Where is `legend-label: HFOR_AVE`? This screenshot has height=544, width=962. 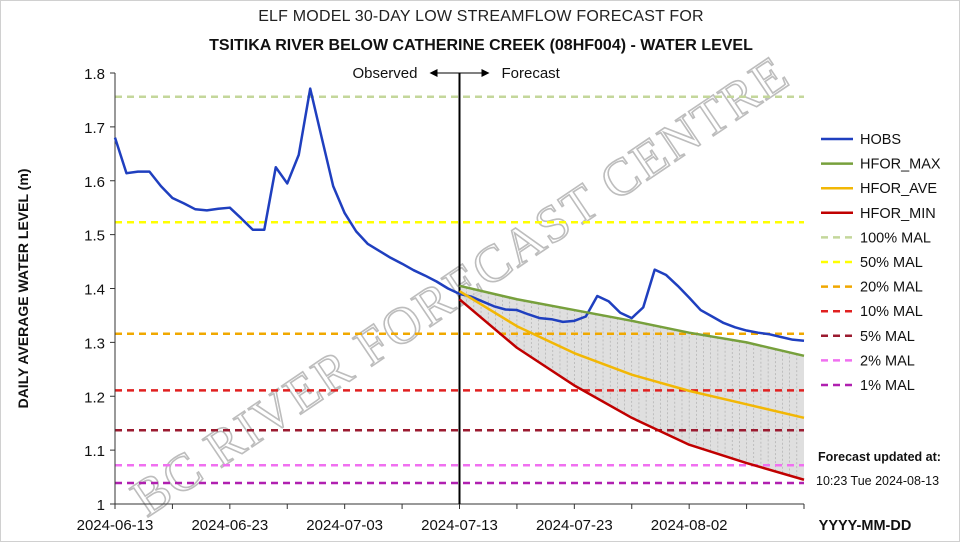
legend-label: HFOR_AVE is located at coordinates (898, 189).